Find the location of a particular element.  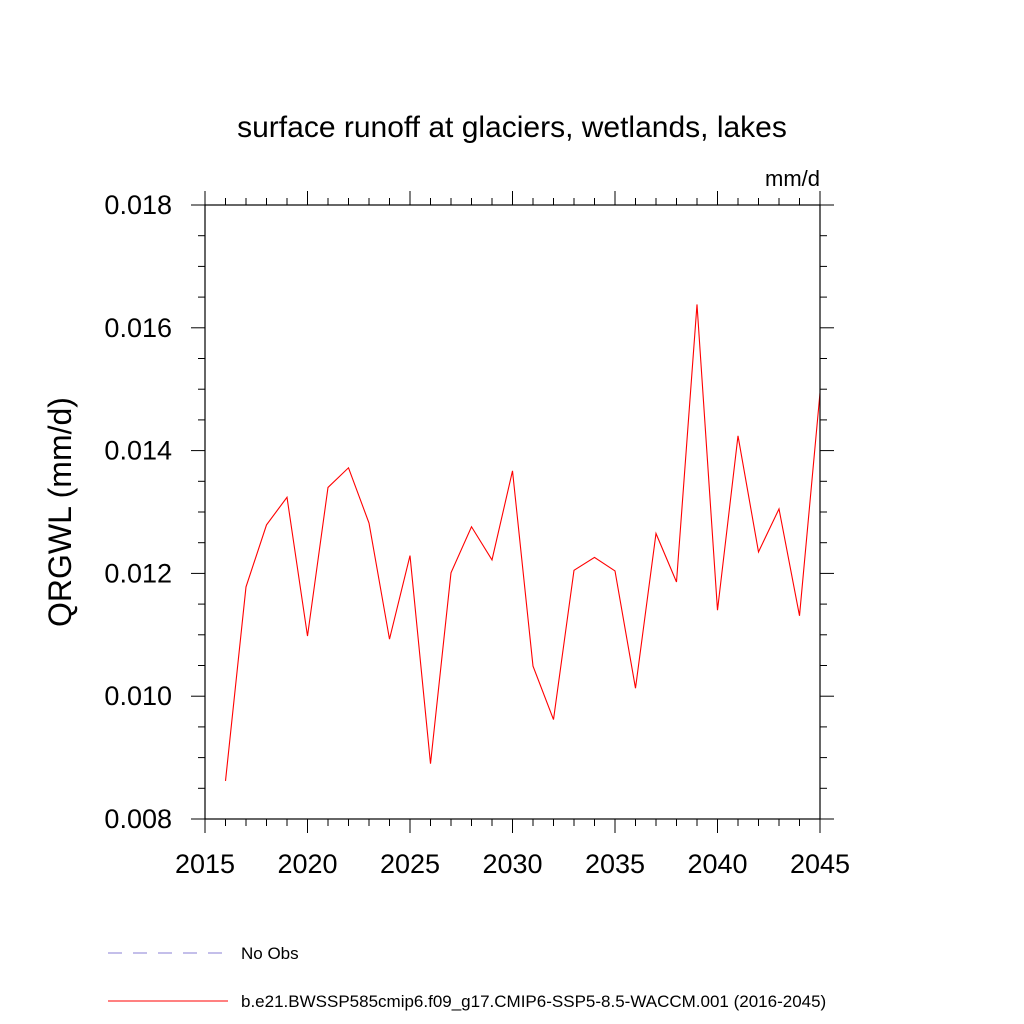

x-tick-label: 2045 is located at coordinates (820, 864).